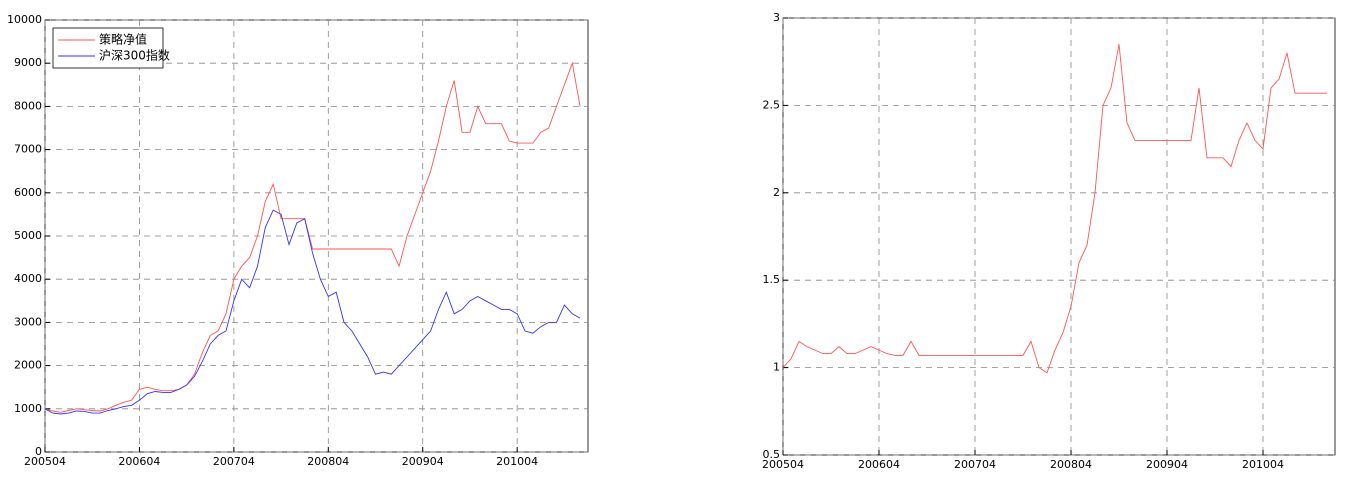 Image resolution: width=1350 pixels, height=484 pixels. I want to click on y-tick-label: 1000, so click(28, 408).